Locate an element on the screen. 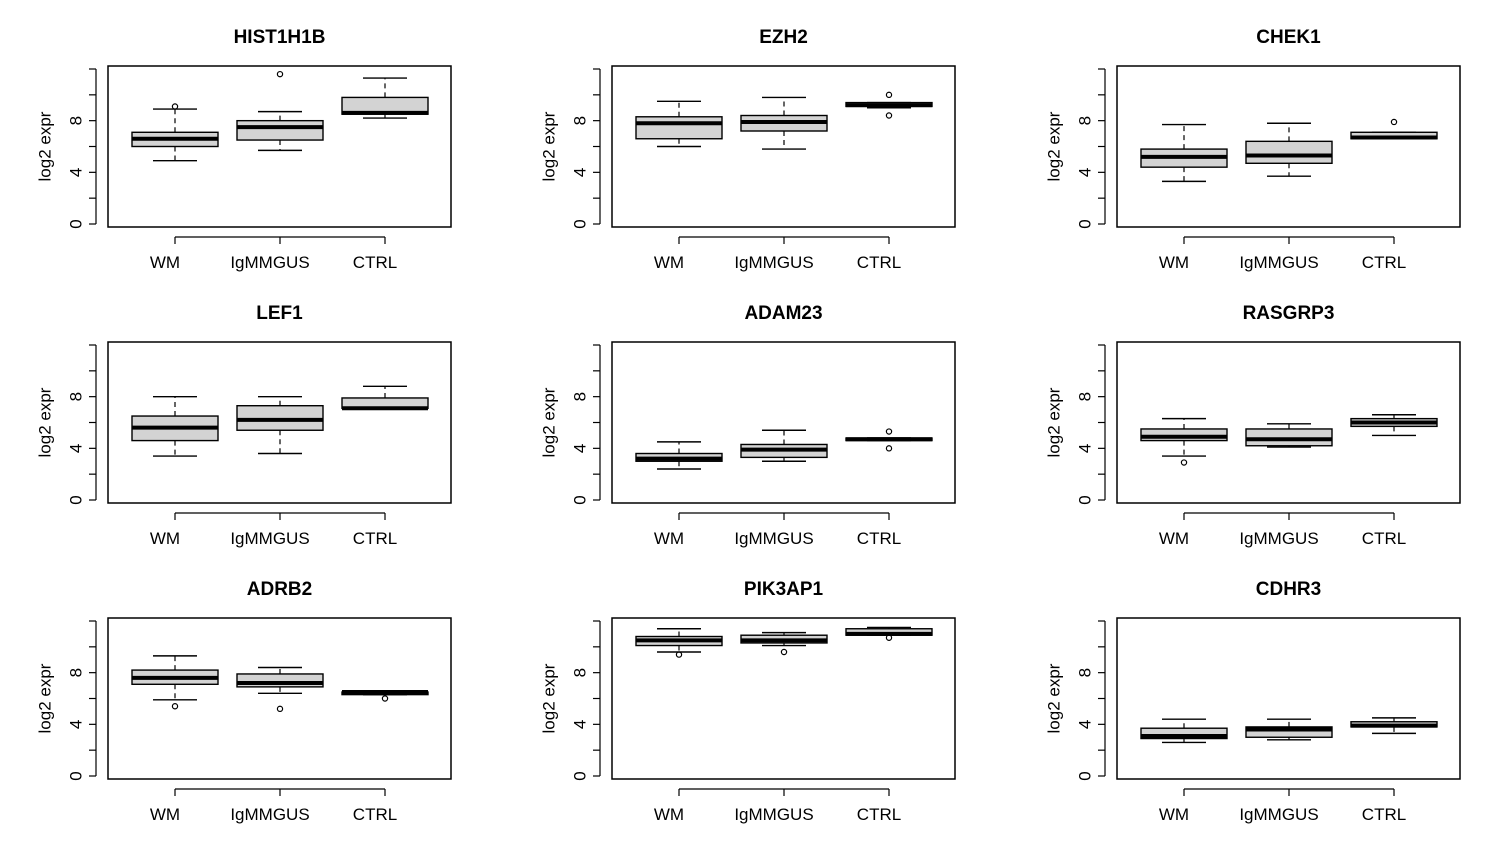  panel-rasgrp3: RASGRP3 0 4 8 log2 expr WM IgMMGUS CTRL is located at coordinates (1253, 425).